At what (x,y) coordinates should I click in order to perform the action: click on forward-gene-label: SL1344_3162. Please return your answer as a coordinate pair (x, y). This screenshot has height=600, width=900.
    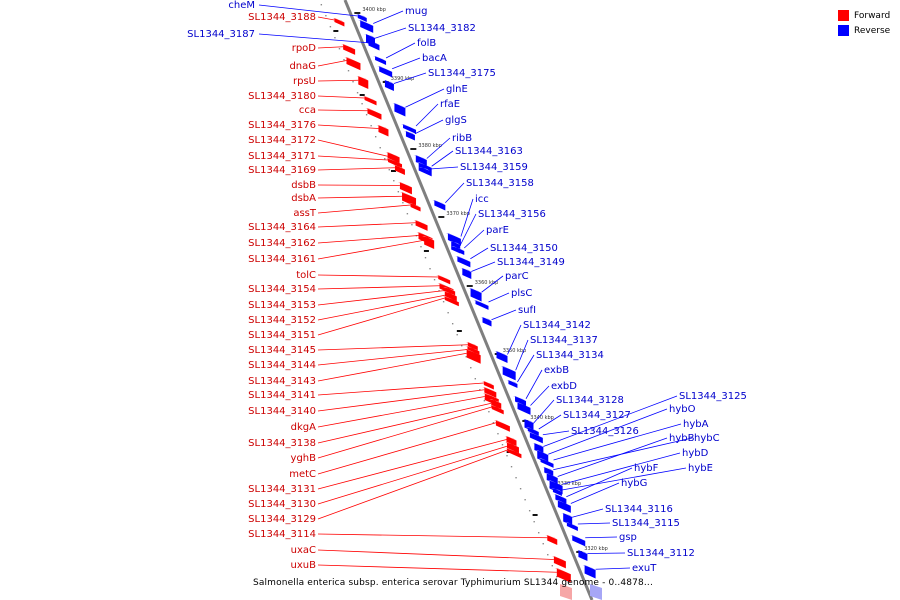
    Looking at the image, I should click on (282, 243).